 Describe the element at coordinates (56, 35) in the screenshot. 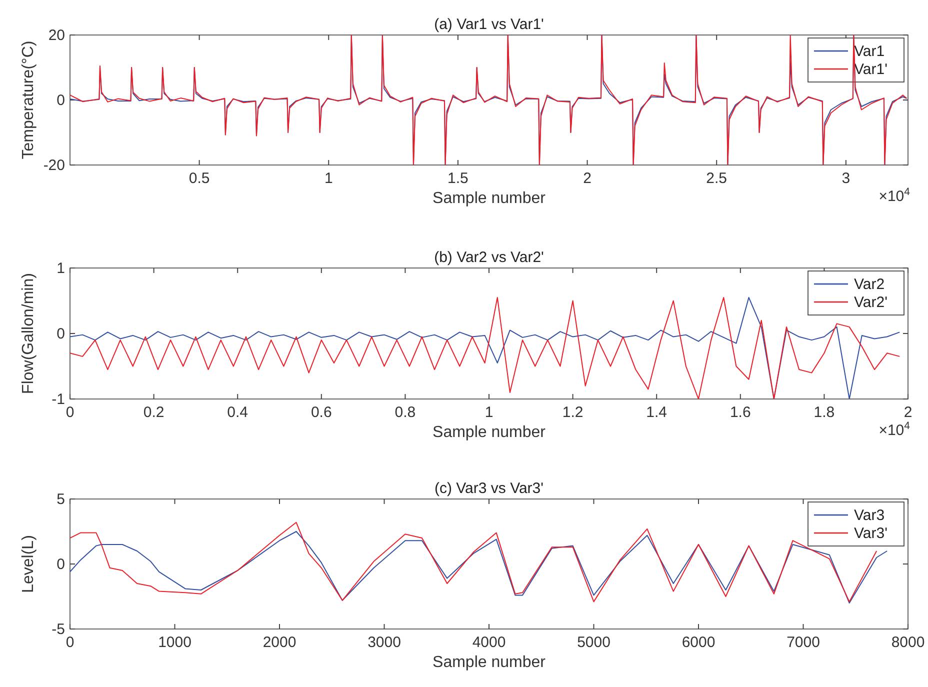

I see `y-tick-label: 20` at that location.